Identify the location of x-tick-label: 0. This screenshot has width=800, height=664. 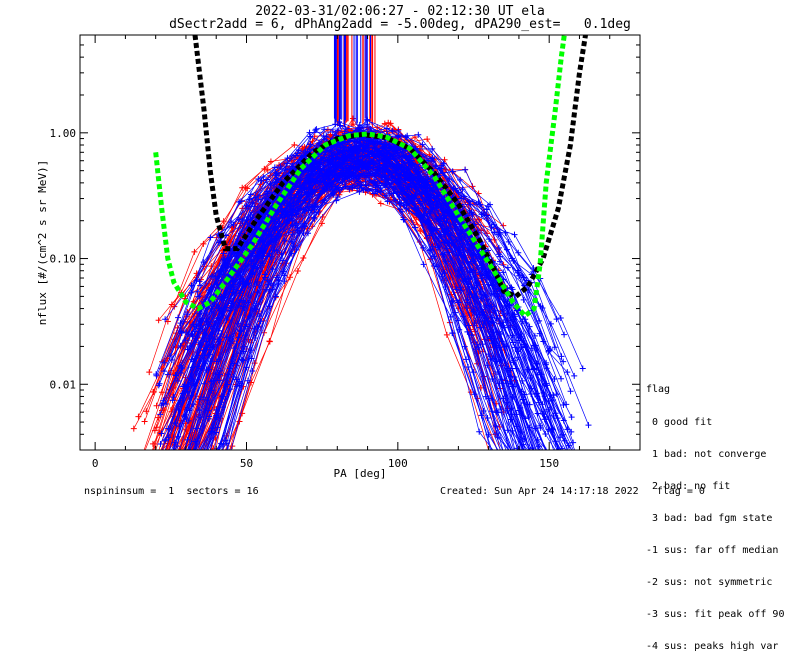
(95, 463).